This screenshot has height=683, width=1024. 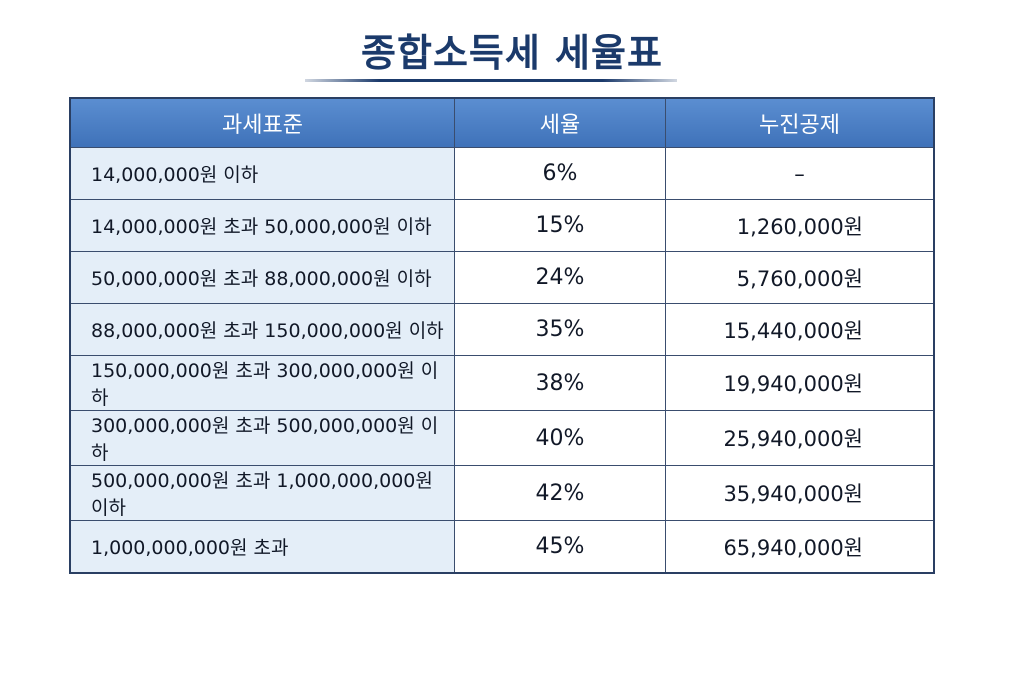 I want to click on table-cell: 14,000,000원 초과 50,000,000원 이하, so click(x=262, y=225).